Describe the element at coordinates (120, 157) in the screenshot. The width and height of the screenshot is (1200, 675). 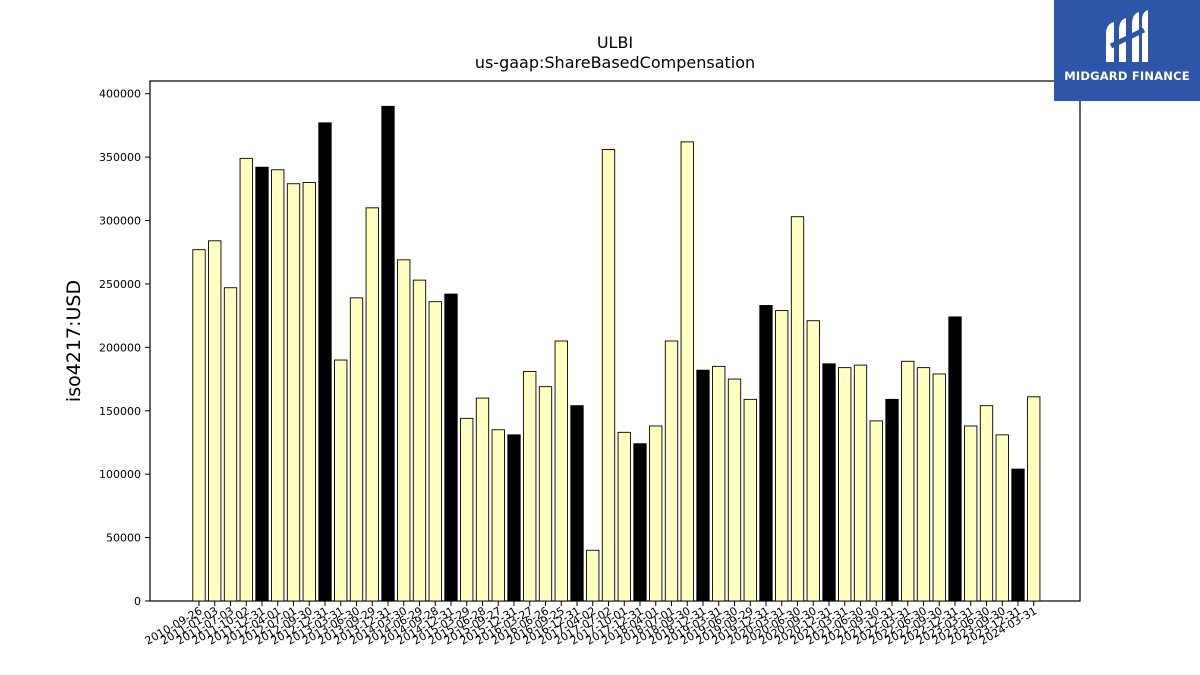
I see `y-tick-label: 350000` at that location.